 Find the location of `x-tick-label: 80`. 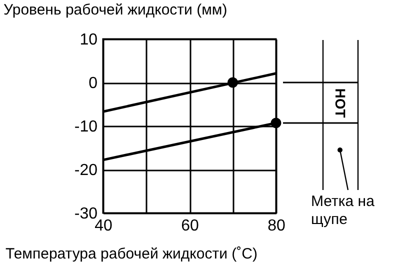

x-tick-label: 80 is located at coordinates (277, 226).